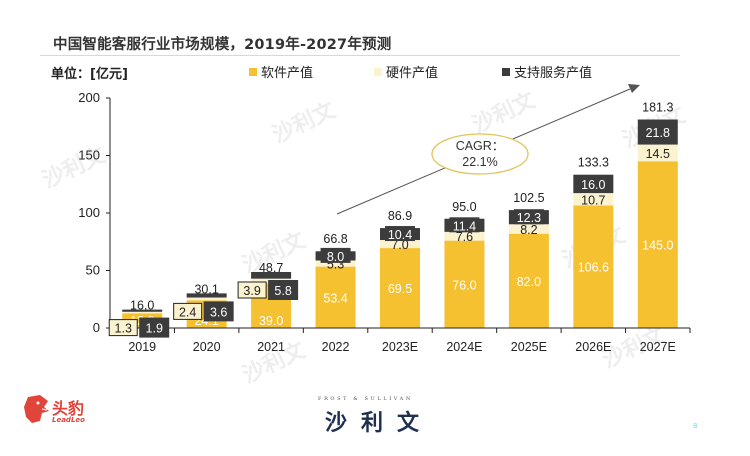  I want to click on cagr-value: 22.1%, so click(479, 162).